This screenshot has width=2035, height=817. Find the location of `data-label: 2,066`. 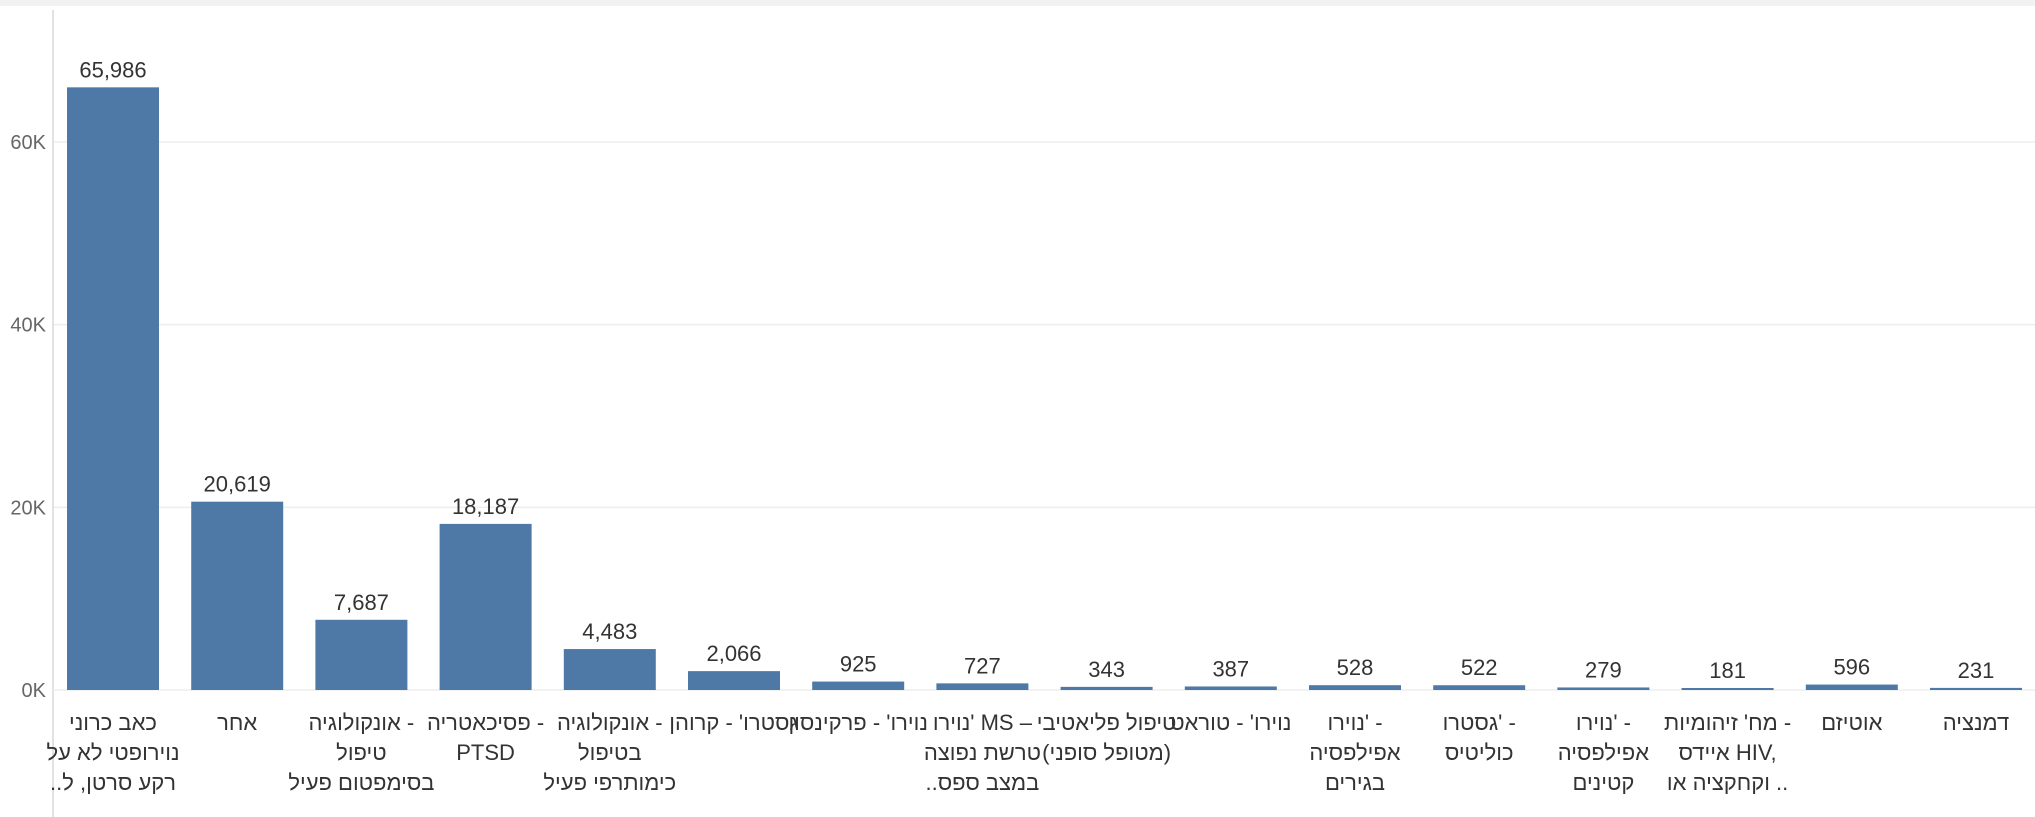

data-label: 2,066 is located at coordinates (733, 653).